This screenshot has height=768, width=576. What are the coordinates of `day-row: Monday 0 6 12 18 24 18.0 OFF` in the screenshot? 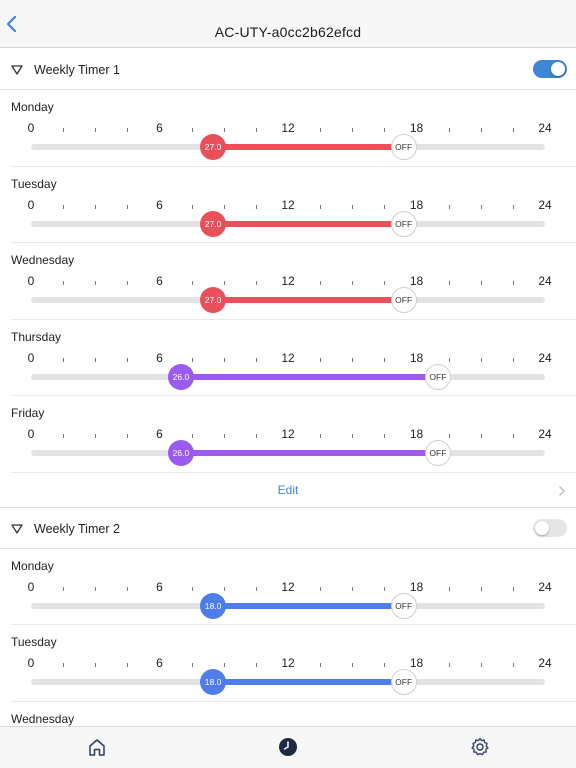 It's located at (293, 587).